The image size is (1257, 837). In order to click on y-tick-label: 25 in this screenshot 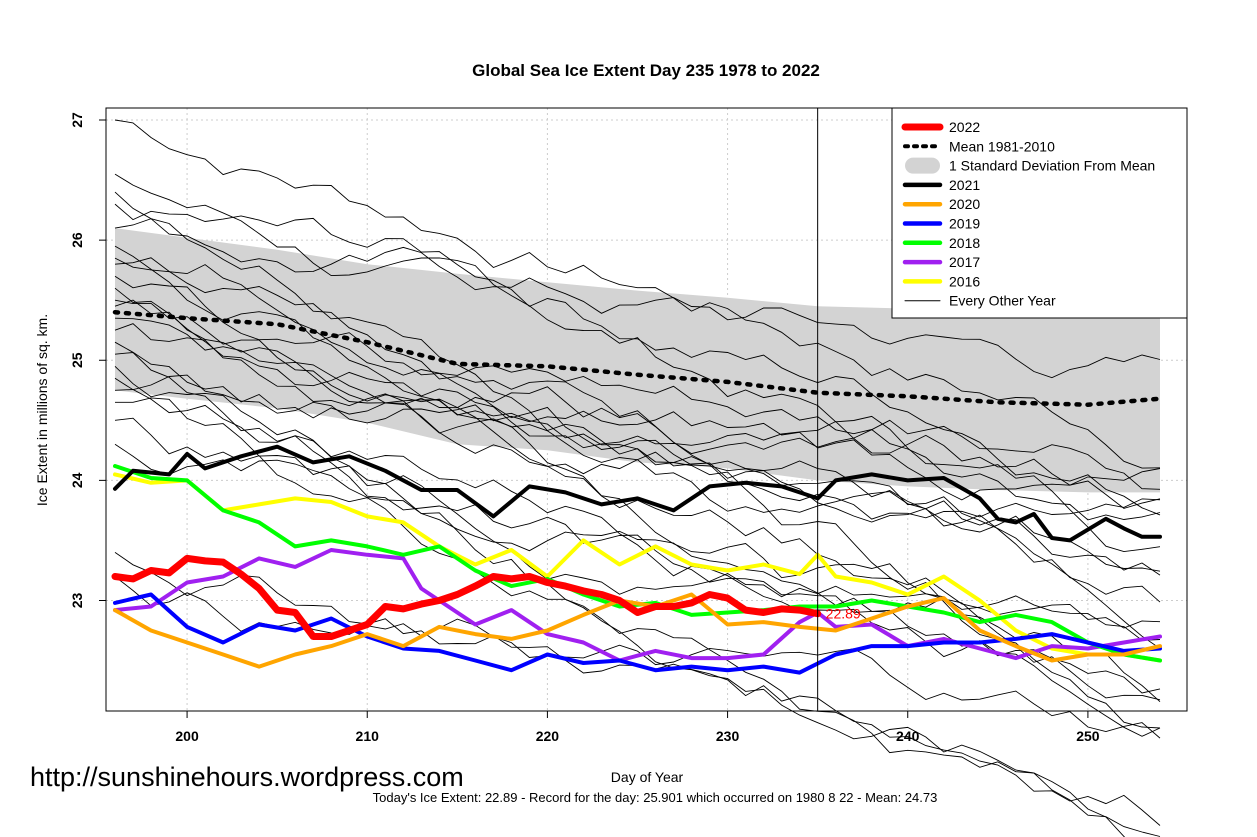, I will do `click(77, 360)`.